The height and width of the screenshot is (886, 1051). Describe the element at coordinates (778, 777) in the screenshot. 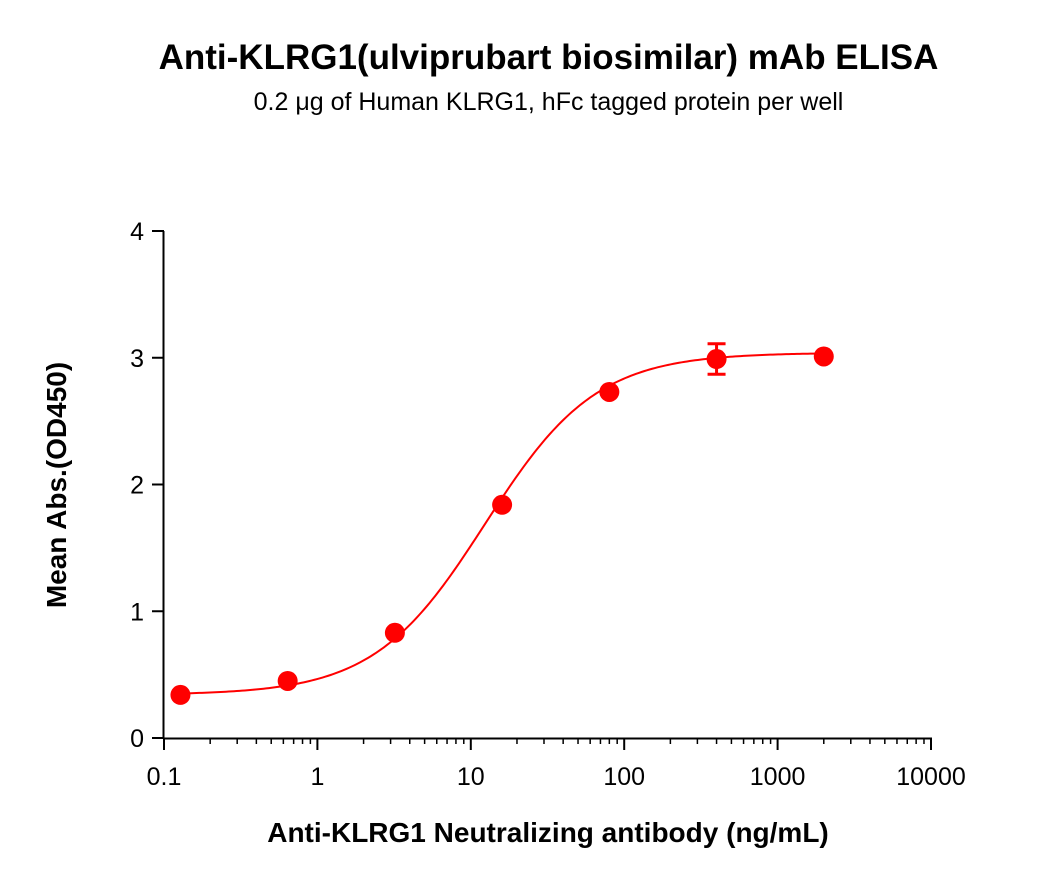

I see `x-tick-label: 1000` at that location.